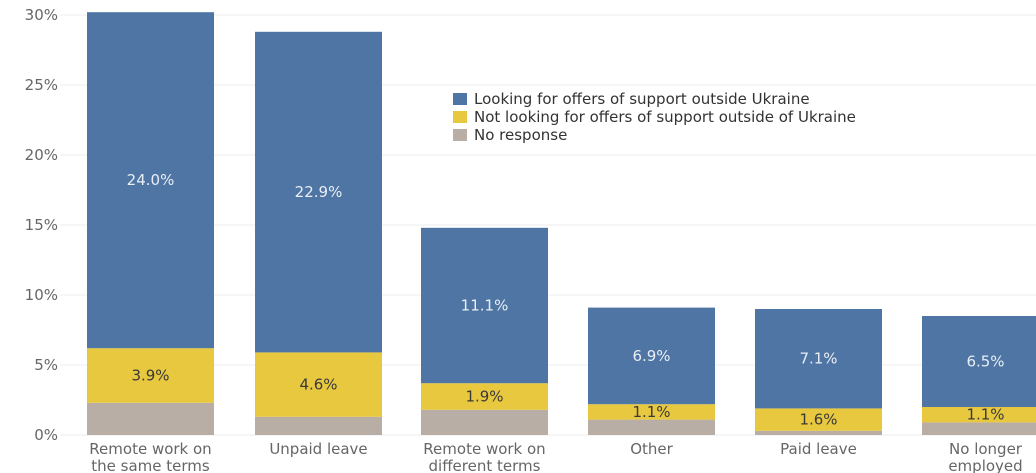 This screenshot has height=473, width=1036. I want to click on data-label-5-2: 6.5%, so click(985, 362).